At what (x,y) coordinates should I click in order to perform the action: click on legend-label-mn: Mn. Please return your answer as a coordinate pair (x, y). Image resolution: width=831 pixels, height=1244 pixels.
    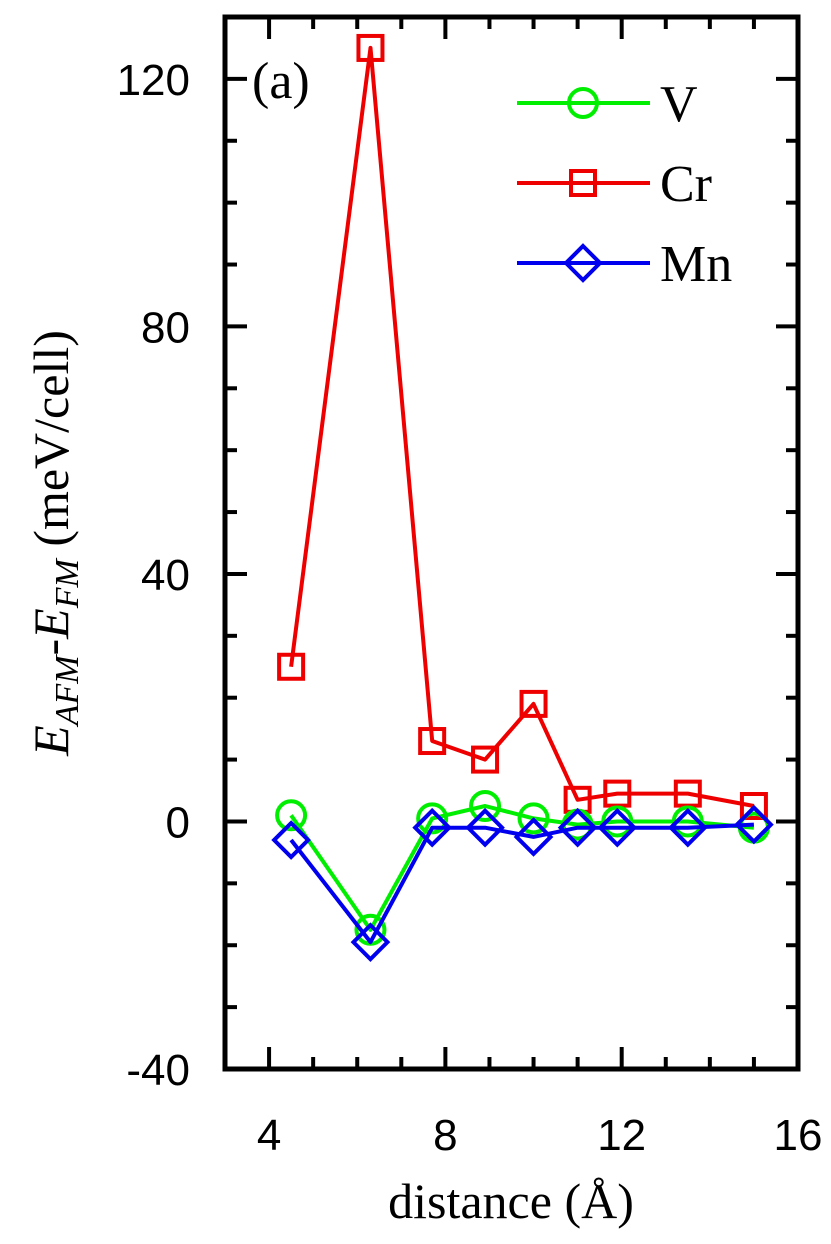
    Looking at the image, I should click on (696, 264).